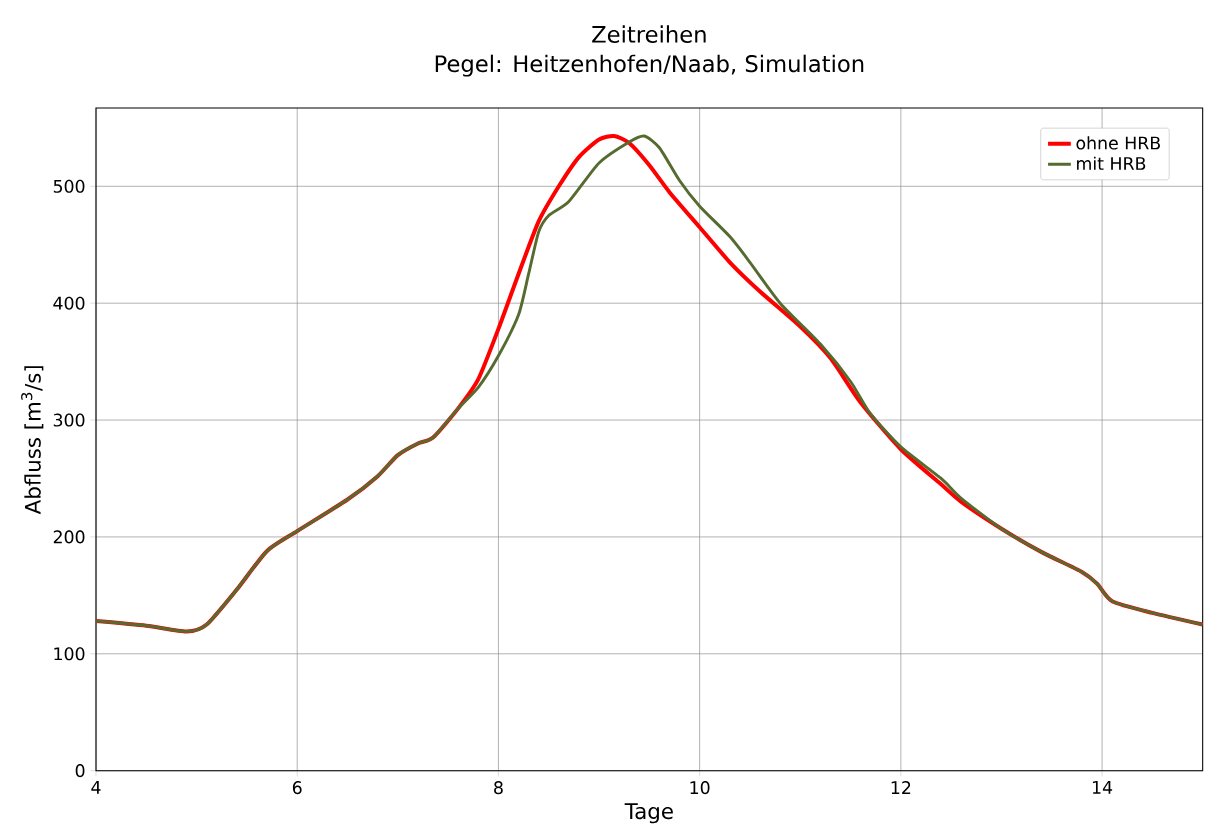 The image size is (1216, 840). I want to click on y-tick-label: 0, so click(80, 771).